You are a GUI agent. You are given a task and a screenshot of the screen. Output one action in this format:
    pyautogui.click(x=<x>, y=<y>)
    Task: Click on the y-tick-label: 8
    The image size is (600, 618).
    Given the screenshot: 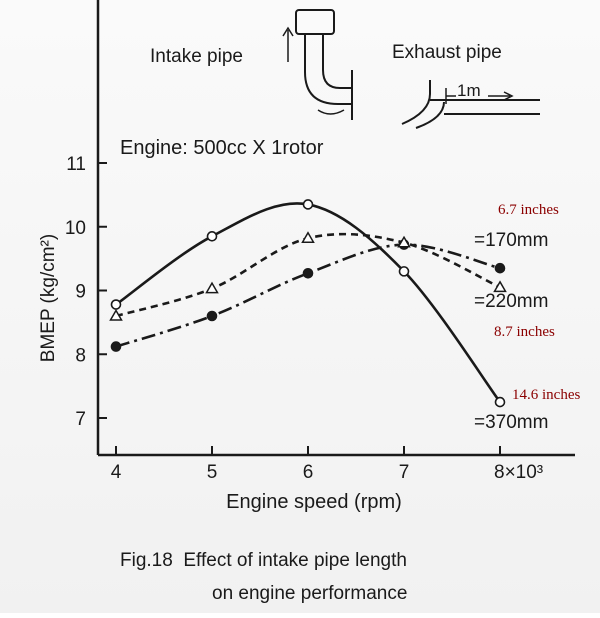 What is the action you would take?
    pyautogui.click(x=80, y=355)
    